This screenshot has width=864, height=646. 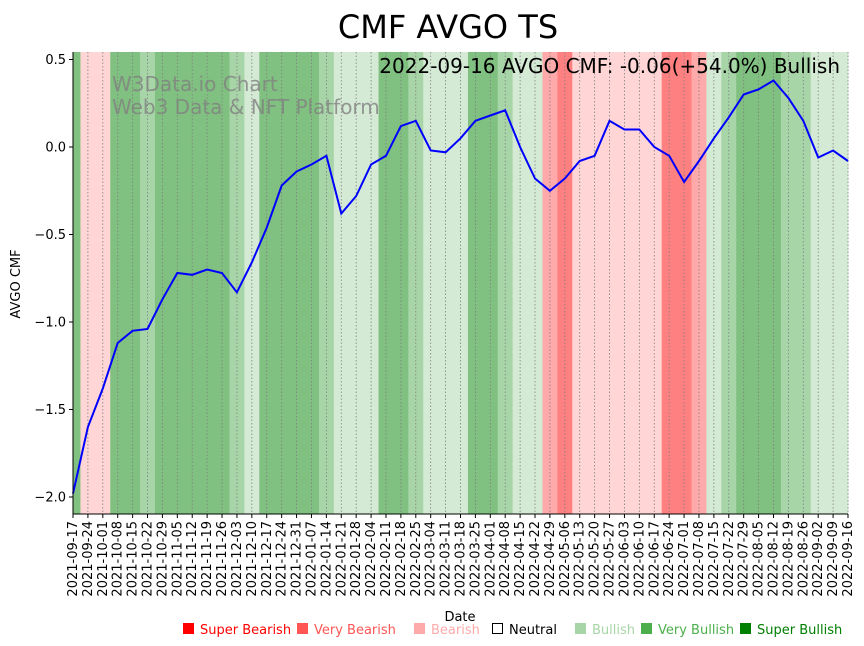 What do you see at coordinates (535, 559) in the screenshot?
I see `x-tick-label: 2022-04-22` at bounding box center [535, 559].